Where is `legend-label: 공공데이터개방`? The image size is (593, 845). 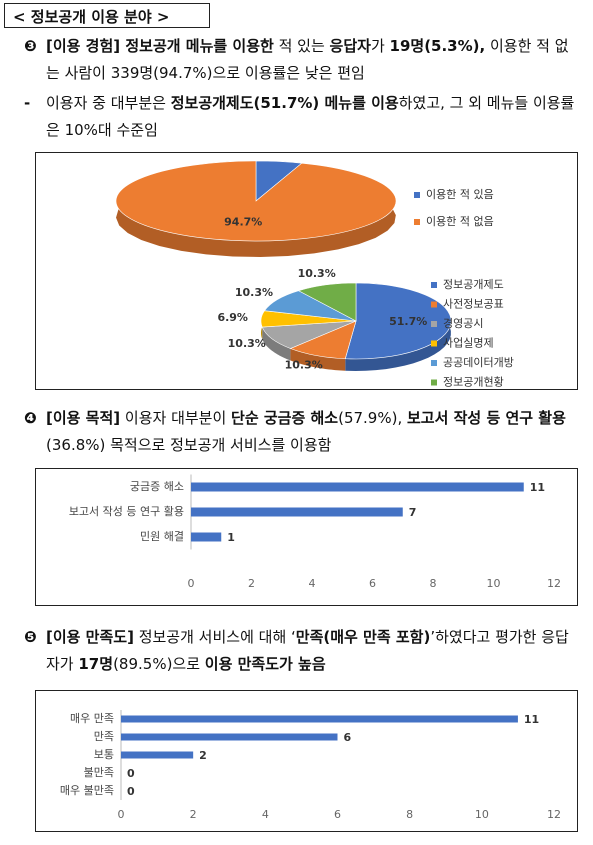 legend-label: 공공데이터개방 is located at coordinates (478, 362).